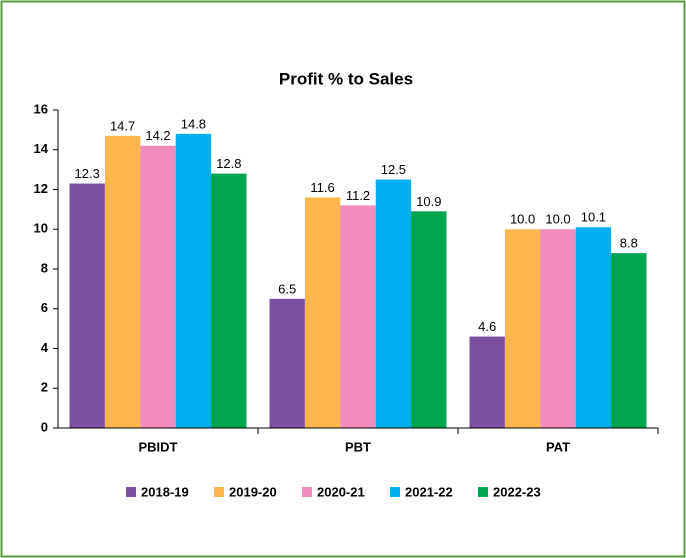 This screenshot has height=558, width=686. Describe the element at coordinates (157, 135) in the screenshot. I see `data-label: 14.2` at that location.